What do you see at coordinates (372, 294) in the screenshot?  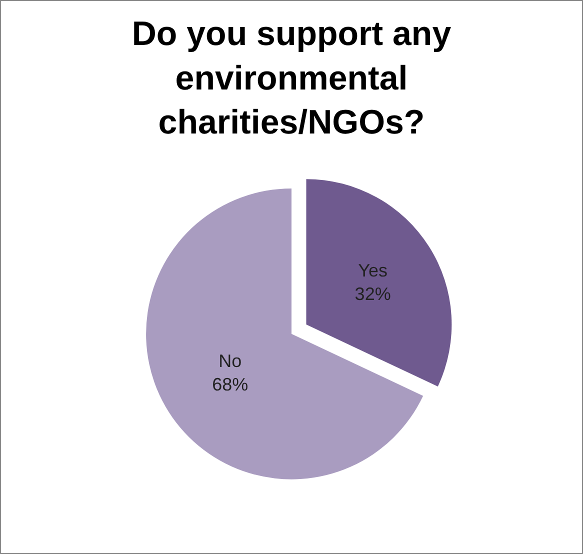 I see `data-label: 32%` at bounding box center [372, 294].